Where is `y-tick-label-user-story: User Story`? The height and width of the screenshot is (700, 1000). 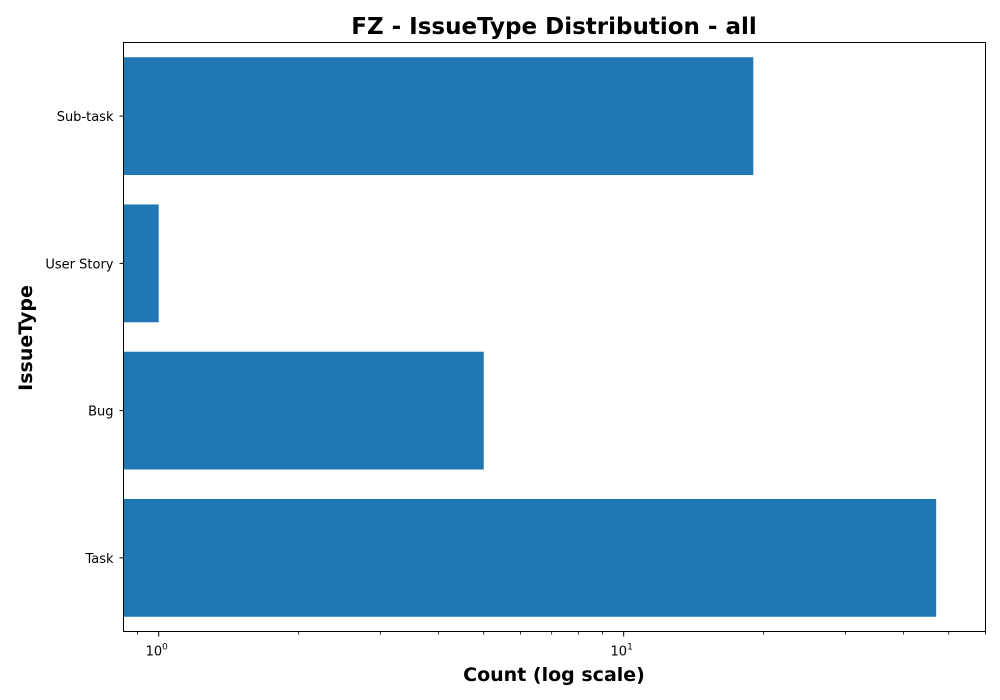
y-tick-label-user-story: User Story is located at coordinates (79, 264).